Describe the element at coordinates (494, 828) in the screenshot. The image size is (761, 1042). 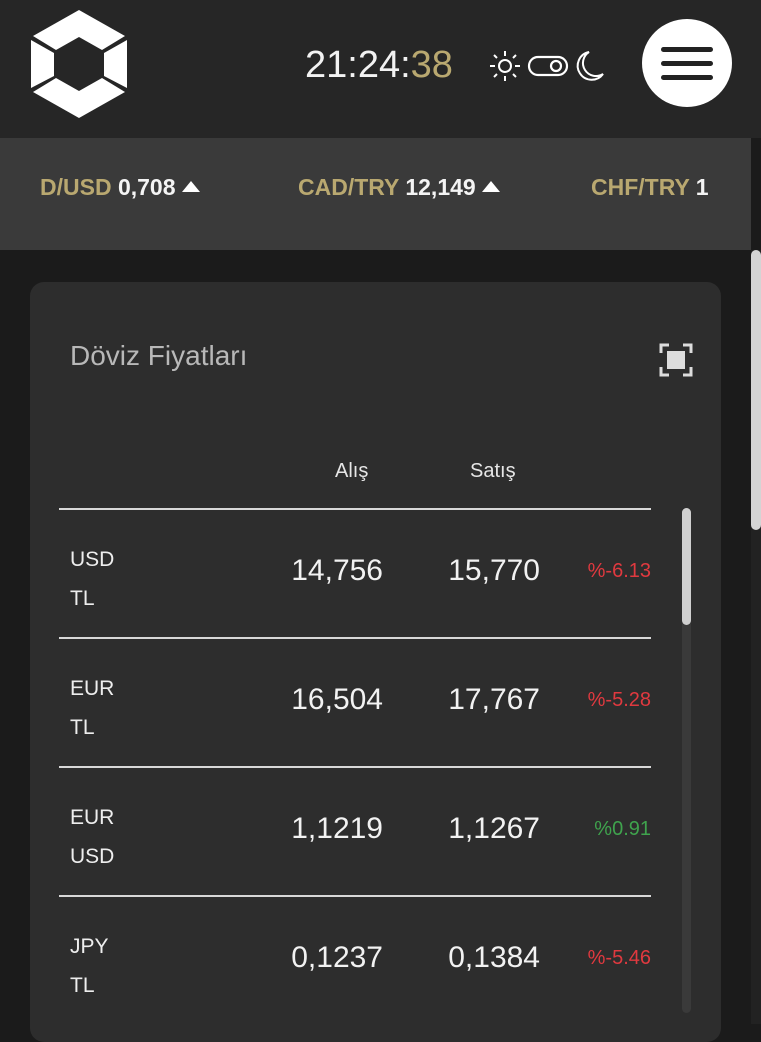
I see `sell-price: 1,1267` at that location.